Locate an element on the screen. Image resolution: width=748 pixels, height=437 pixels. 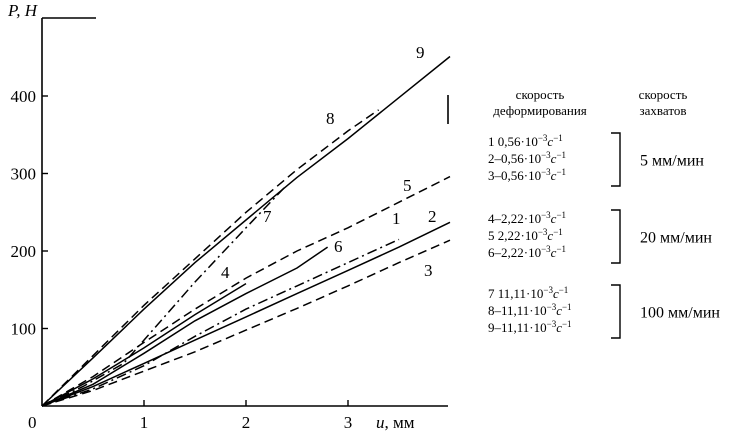
legend-row: 9–11,11·10−3c−1 is located at coordinates (530, 327).